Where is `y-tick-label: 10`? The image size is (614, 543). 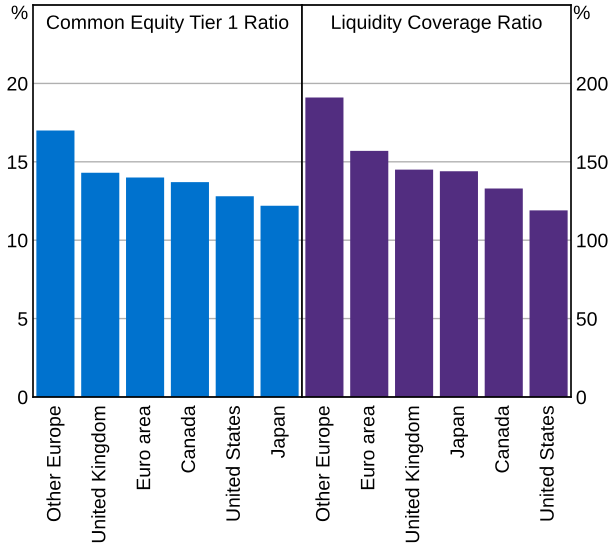
y-tick-label: 10 is located at coordinates (18, 241).